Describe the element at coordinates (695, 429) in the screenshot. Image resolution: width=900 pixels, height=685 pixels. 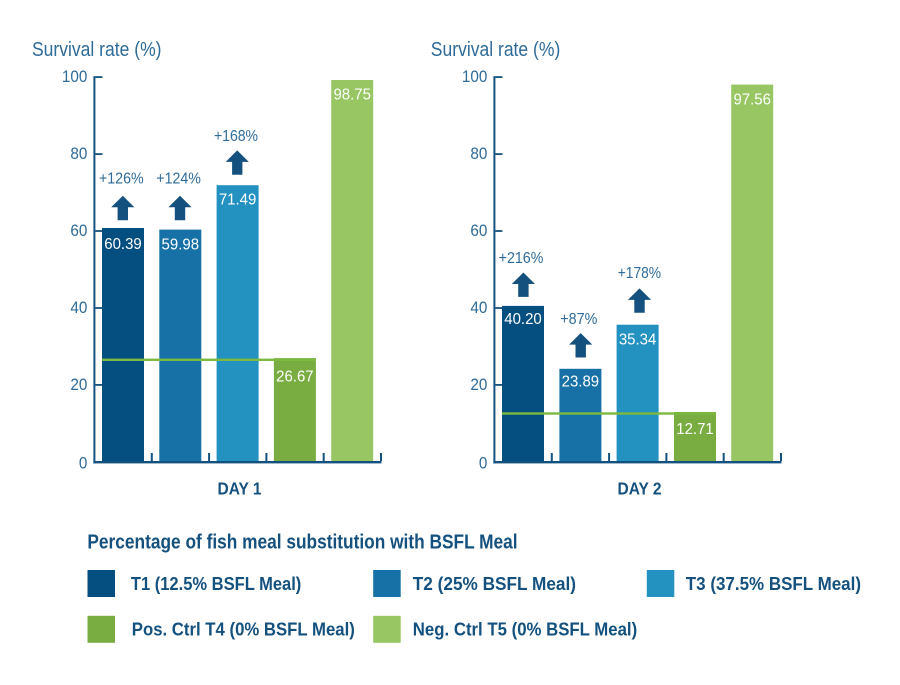
I see `svg-text: 12.71` at that location.